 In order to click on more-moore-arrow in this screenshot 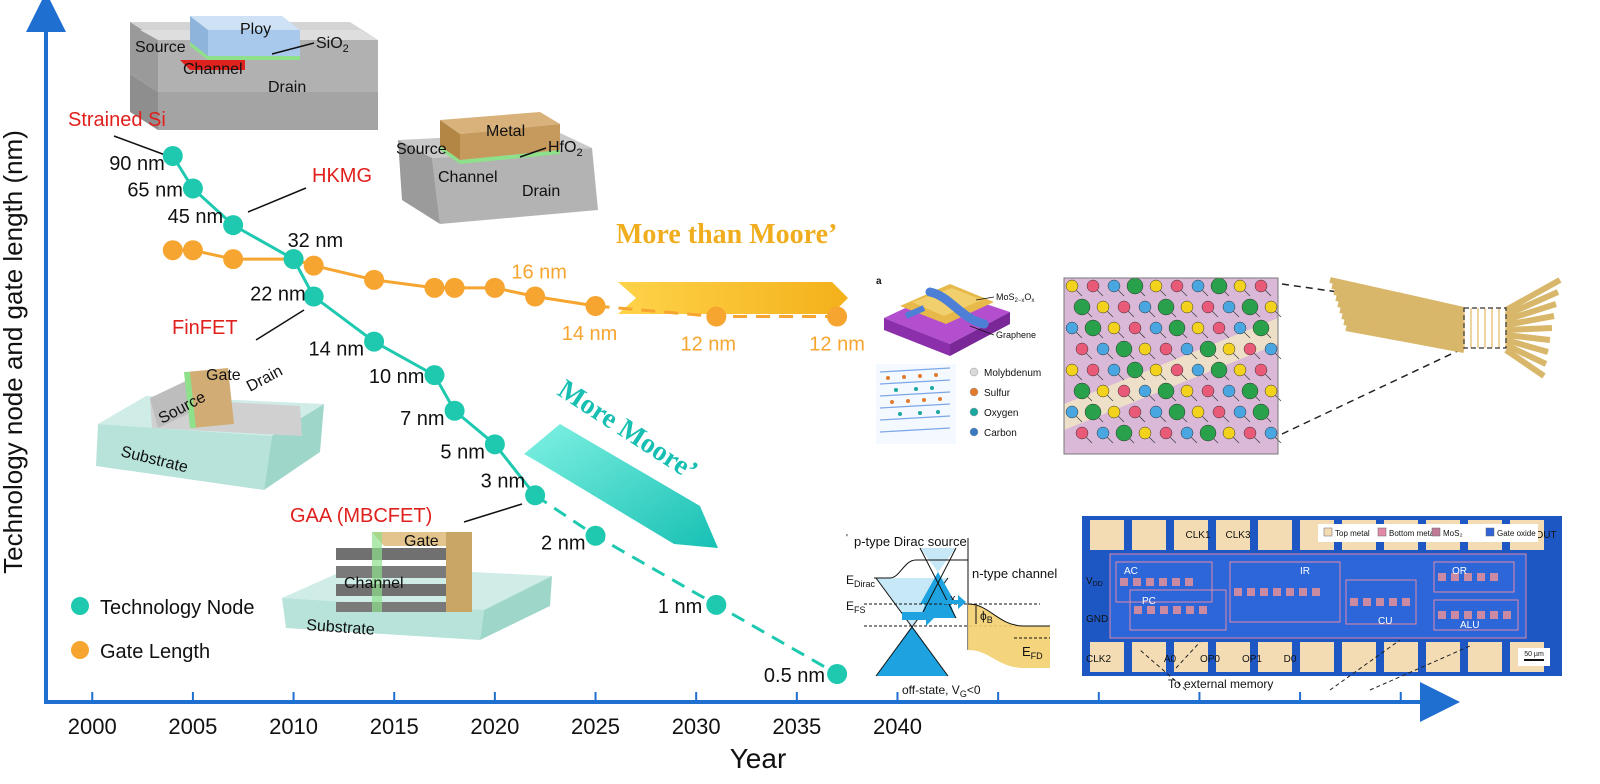, I will do `click(621, 486)`.